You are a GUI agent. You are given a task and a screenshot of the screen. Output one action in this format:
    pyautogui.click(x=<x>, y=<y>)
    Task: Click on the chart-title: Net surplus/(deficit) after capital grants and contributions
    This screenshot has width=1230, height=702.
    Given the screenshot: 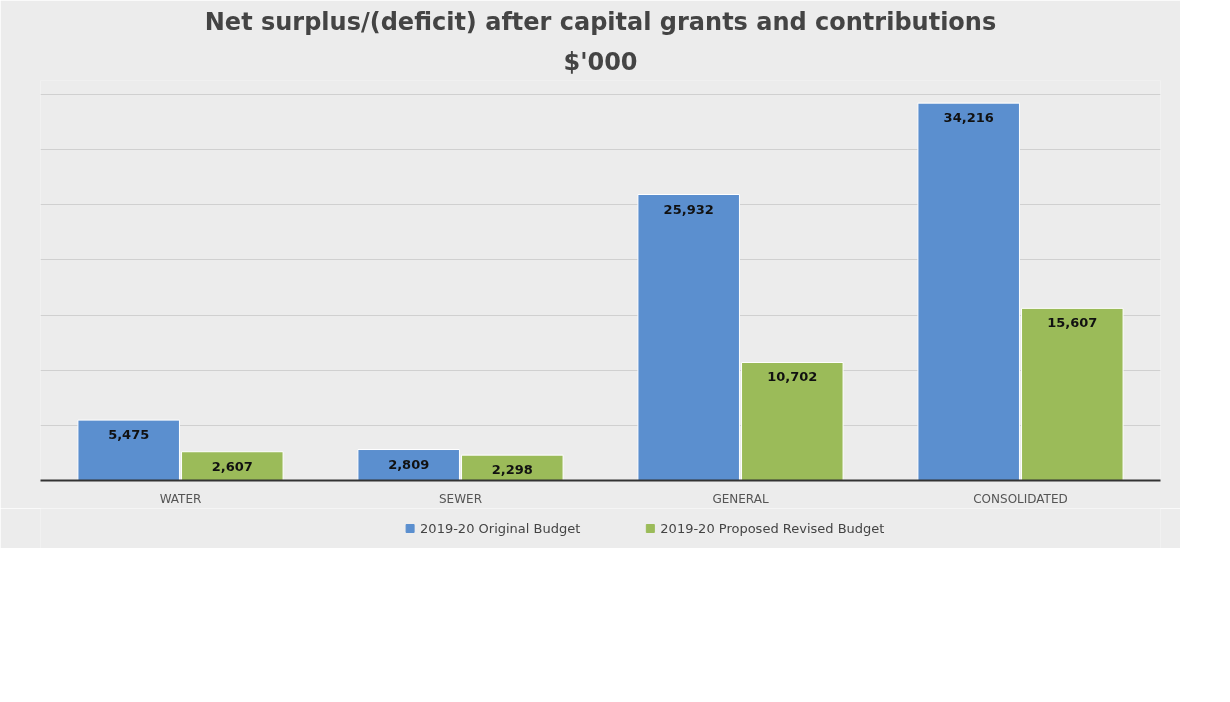 What is the action you would take?
    pyautogui.click(x=600, y=21)
    